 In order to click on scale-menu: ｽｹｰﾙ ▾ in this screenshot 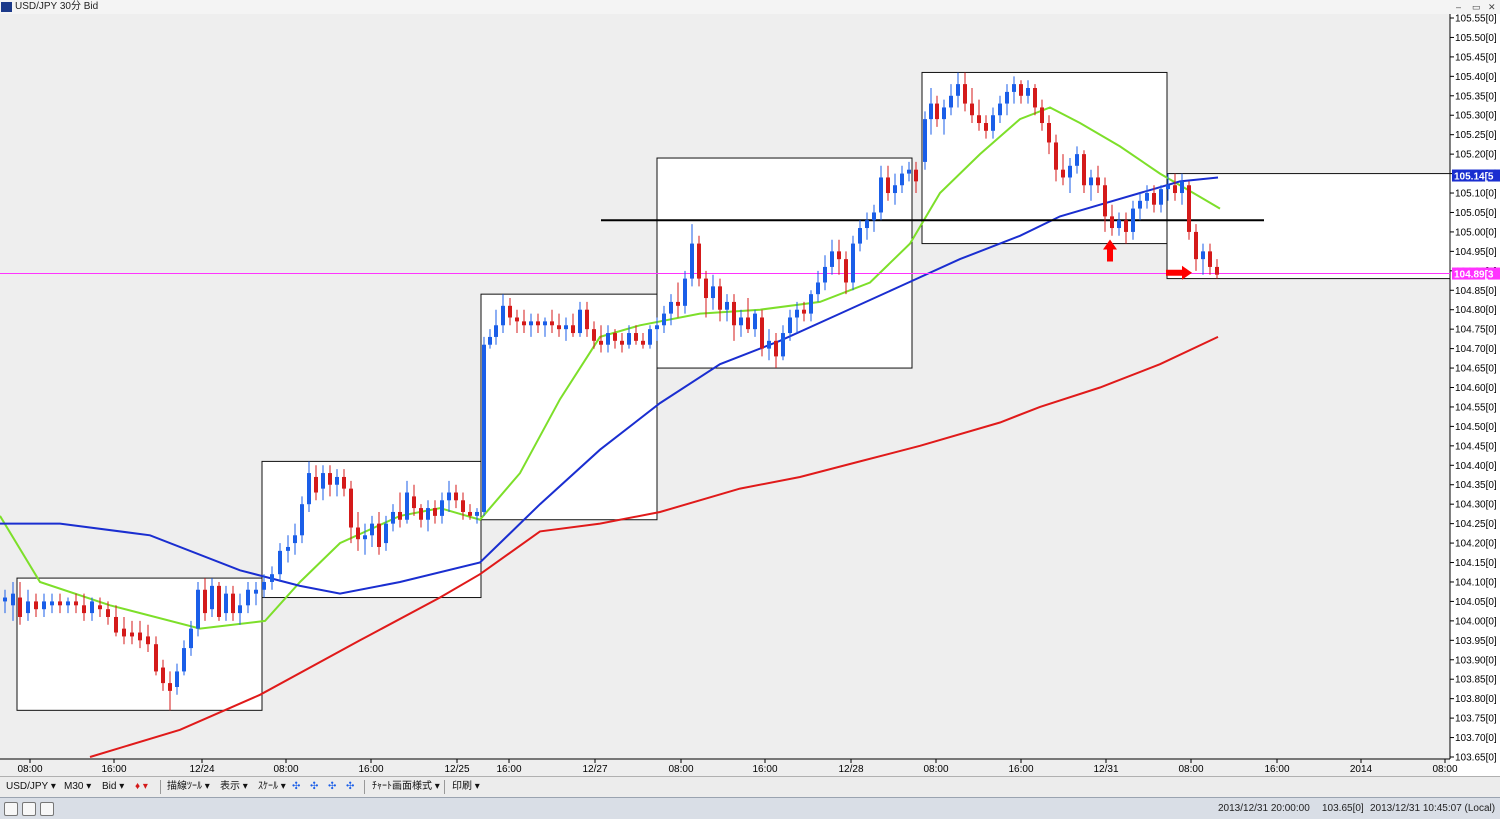, I will do `click(272, 786)`.